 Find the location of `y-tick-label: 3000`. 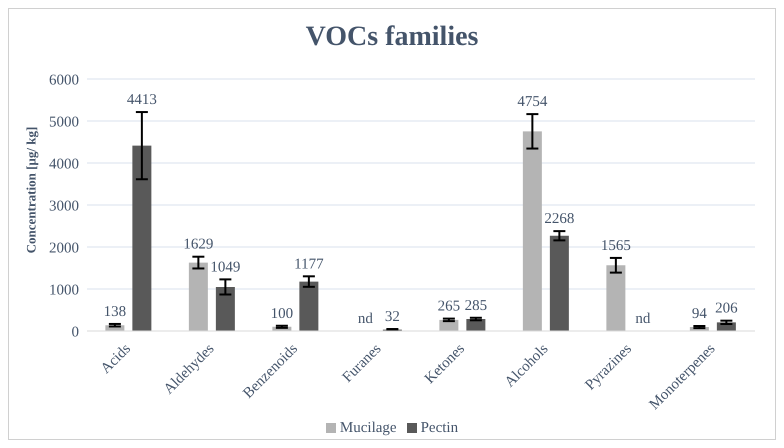

y-tick-label: 3000 is located at coordinates (64, 206).